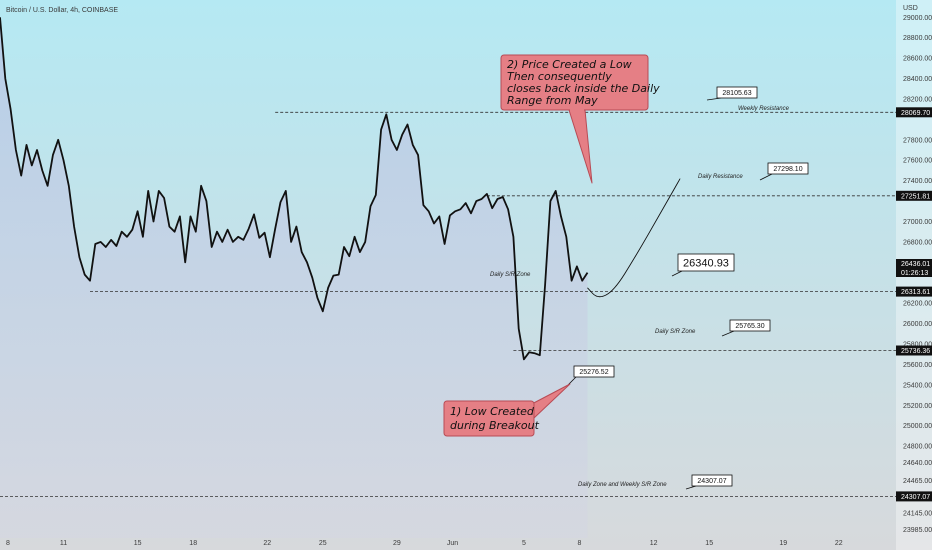 This screenshot has width=932, height=550. I want to click on y-tick-label: 28400.00, so click(917, 79).